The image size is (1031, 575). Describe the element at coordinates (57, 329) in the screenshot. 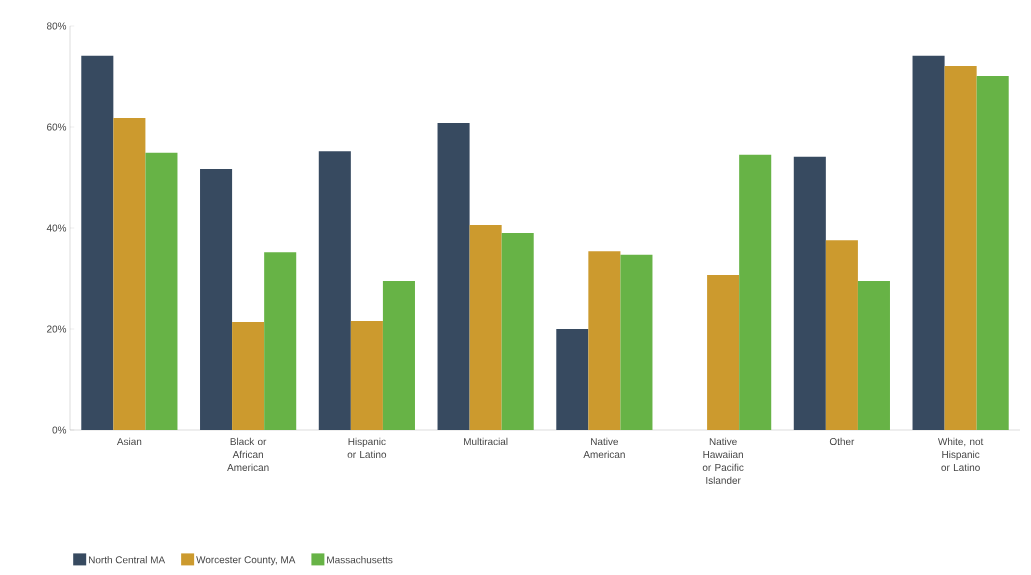

I see `y-tick-label: 20%` at that location.